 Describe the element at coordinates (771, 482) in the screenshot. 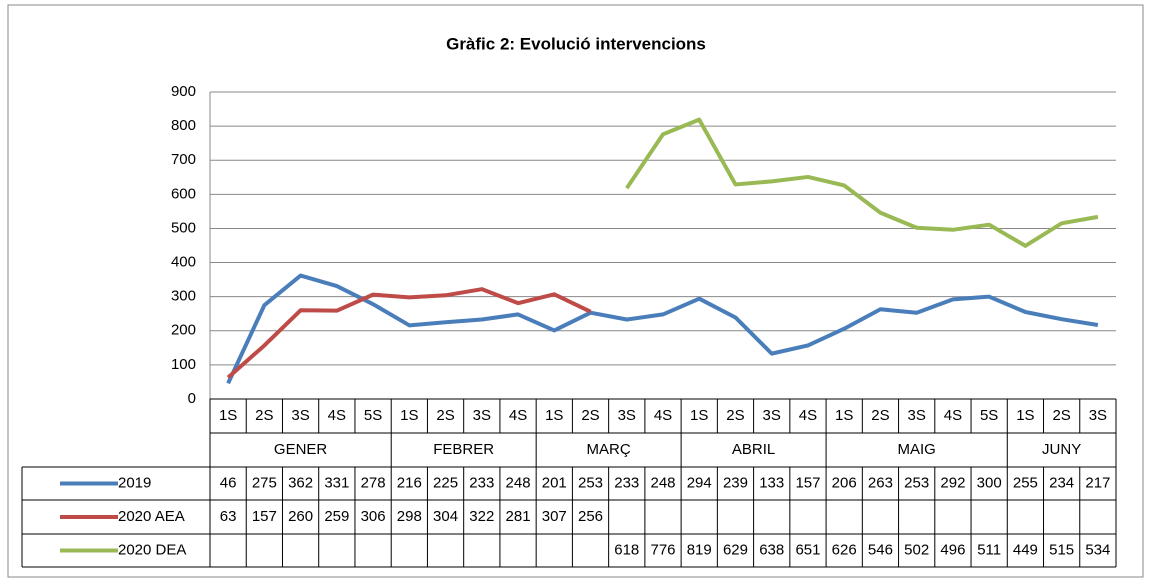

I see `table-value: 133` at that location.